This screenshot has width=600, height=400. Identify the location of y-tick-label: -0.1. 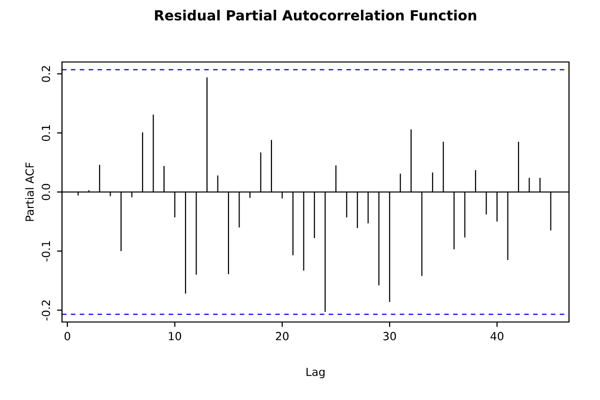
(46, 251).